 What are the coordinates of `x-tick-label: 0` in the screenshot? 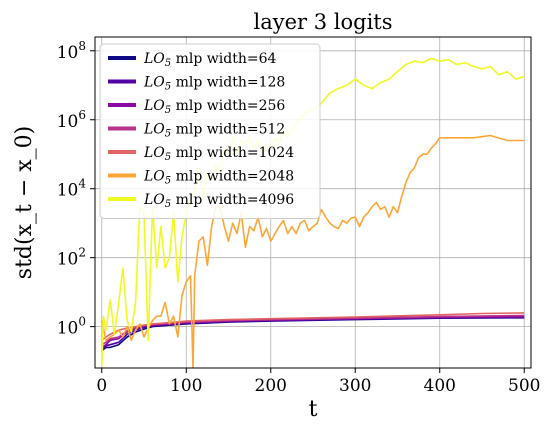 It's located at (101, 386).